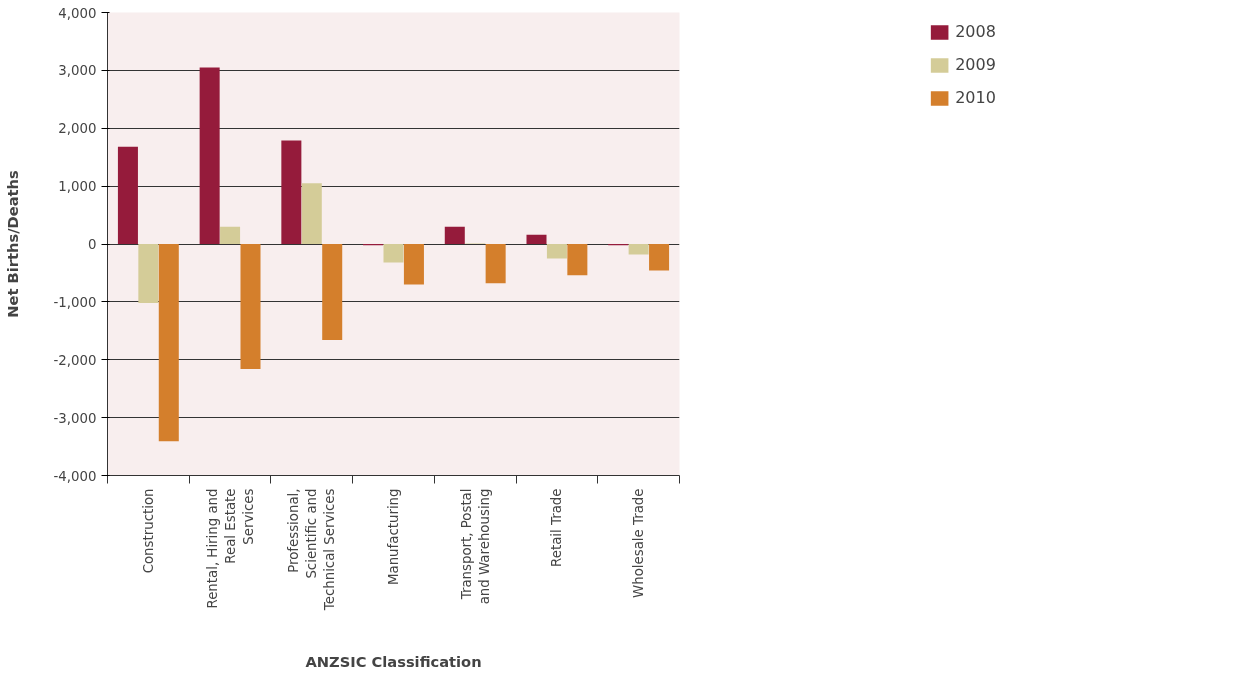  What do you see at coordinates (77, 13) in the screenshot?
I see `y-tick-label: 4,000` at bounding box center [77, 13].